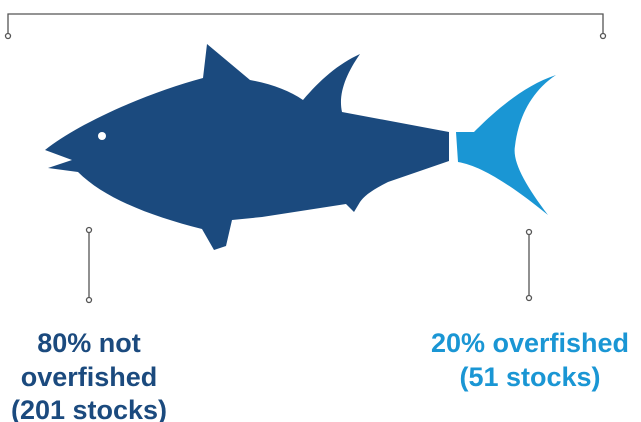  I want to click on label-line: 20% overfished, so click(530, 343).